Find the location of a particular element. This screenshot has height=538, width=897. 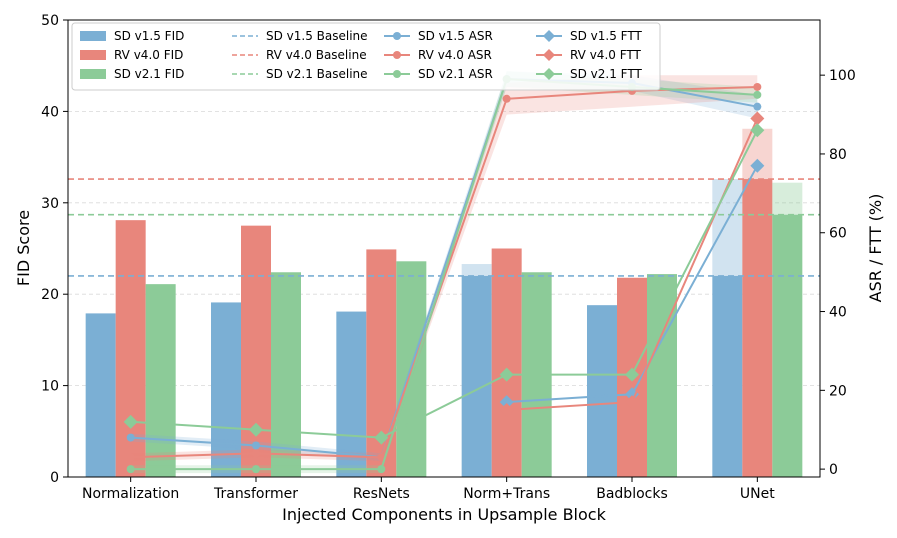

x-tick-label: Transformer is located at coordinates (255, 494).